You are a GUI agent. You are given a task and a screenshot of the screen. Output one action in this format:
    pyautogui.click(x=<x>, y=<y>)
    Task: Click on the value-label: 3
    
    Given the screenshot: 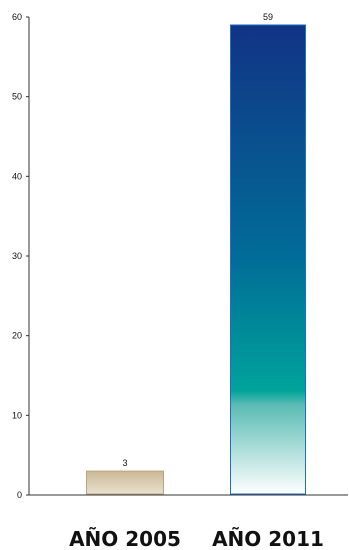 What is the action you would take?
    pyautogui.click(x=124, y=463)
    